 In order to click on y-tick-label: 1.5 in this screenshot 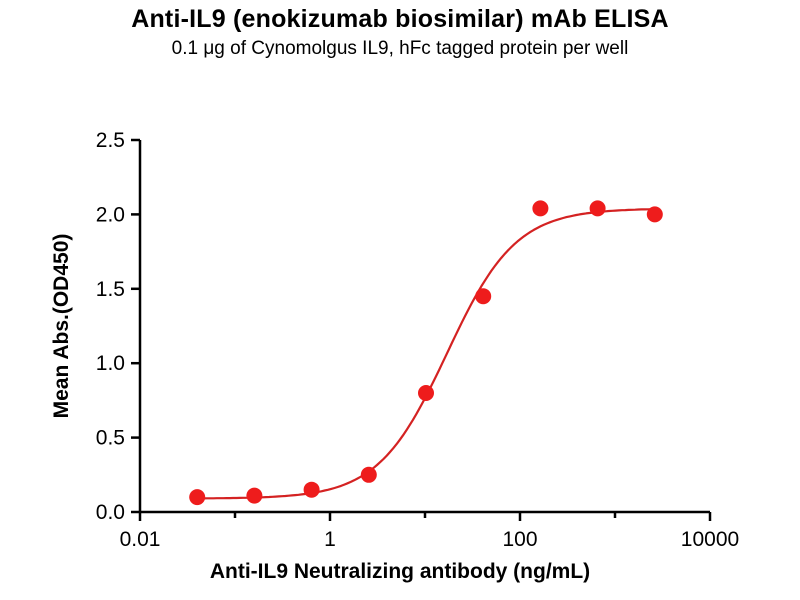, I will do `click(110, 289)`.